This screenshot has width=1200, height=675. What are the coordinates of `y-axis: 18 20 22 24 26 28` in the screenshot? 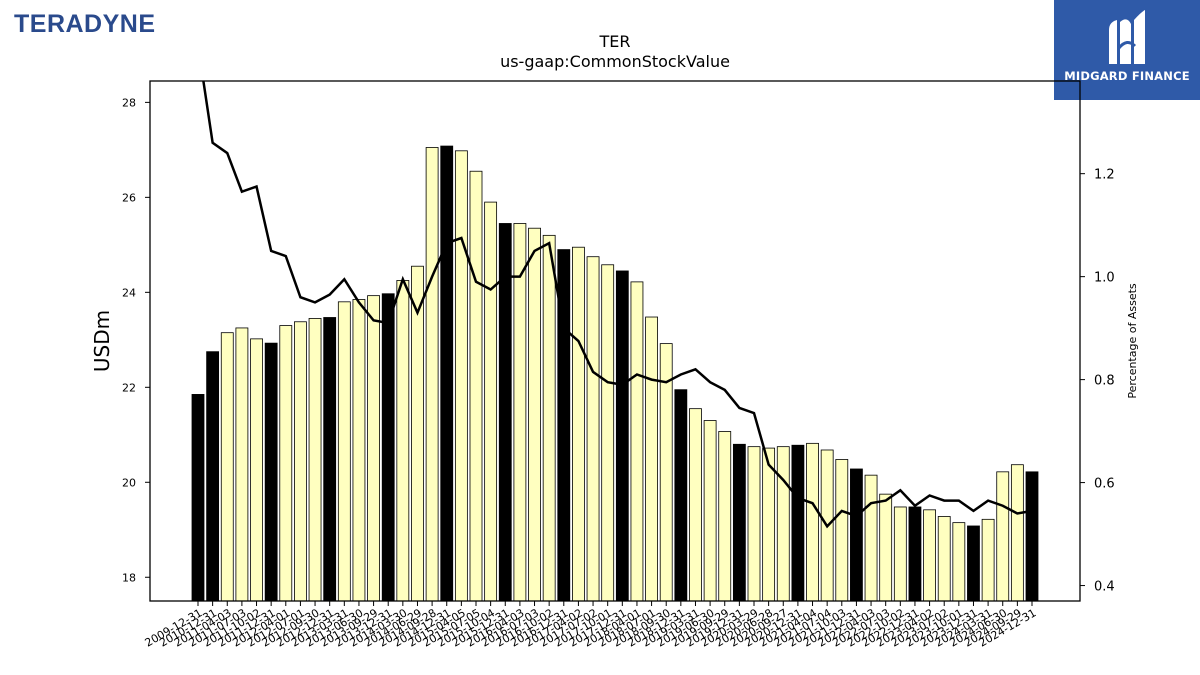 It's located at (136, 340).